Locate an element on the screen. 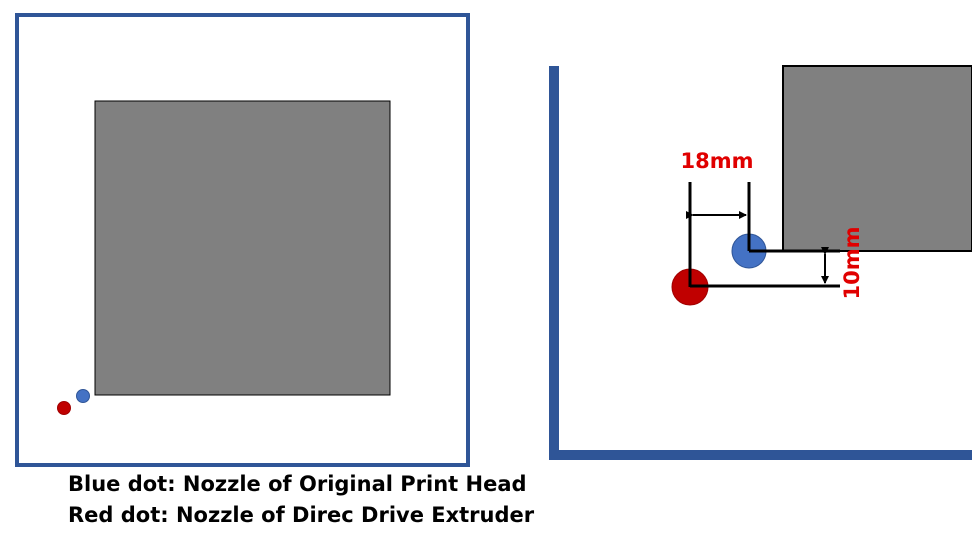 The image size is (972, 539). bed-frame-left-edge is located at coordinates (554, 263).